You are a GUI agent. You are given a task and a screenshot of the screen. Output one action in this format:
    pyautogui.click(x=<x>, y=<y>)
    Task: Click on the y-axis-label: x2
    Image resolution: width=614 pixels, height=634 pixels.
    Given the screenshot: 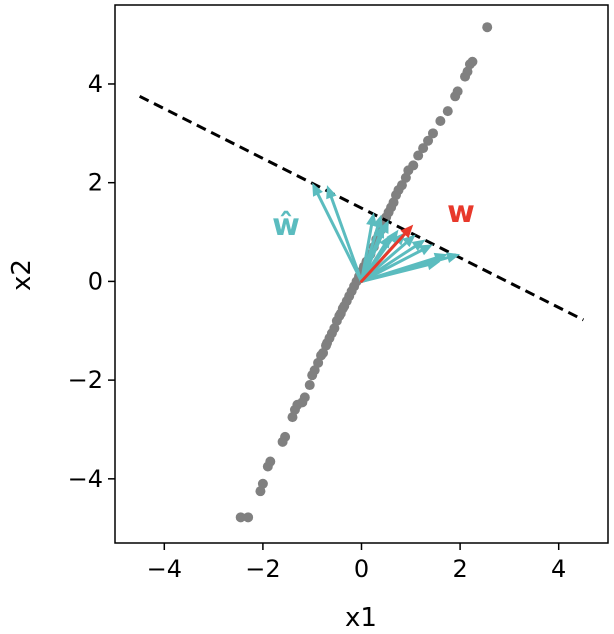 What is the action you would take?
    pyautogui.click(x=22, y=275)
    